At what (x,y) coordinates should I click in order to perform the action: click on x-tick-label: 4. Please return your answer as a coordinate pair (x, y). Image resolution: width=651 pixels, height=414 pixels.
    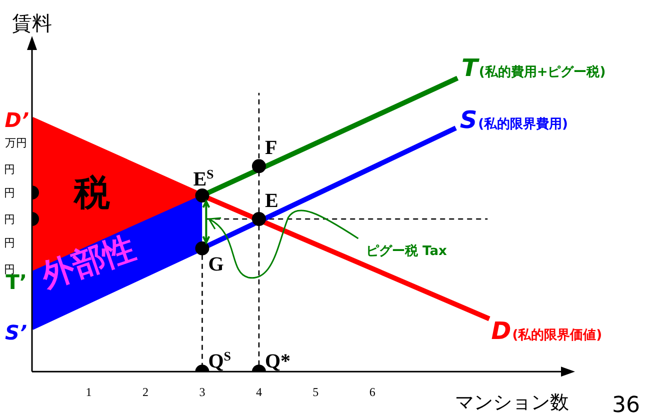
    Looking at the image, I should click on (259, 391).